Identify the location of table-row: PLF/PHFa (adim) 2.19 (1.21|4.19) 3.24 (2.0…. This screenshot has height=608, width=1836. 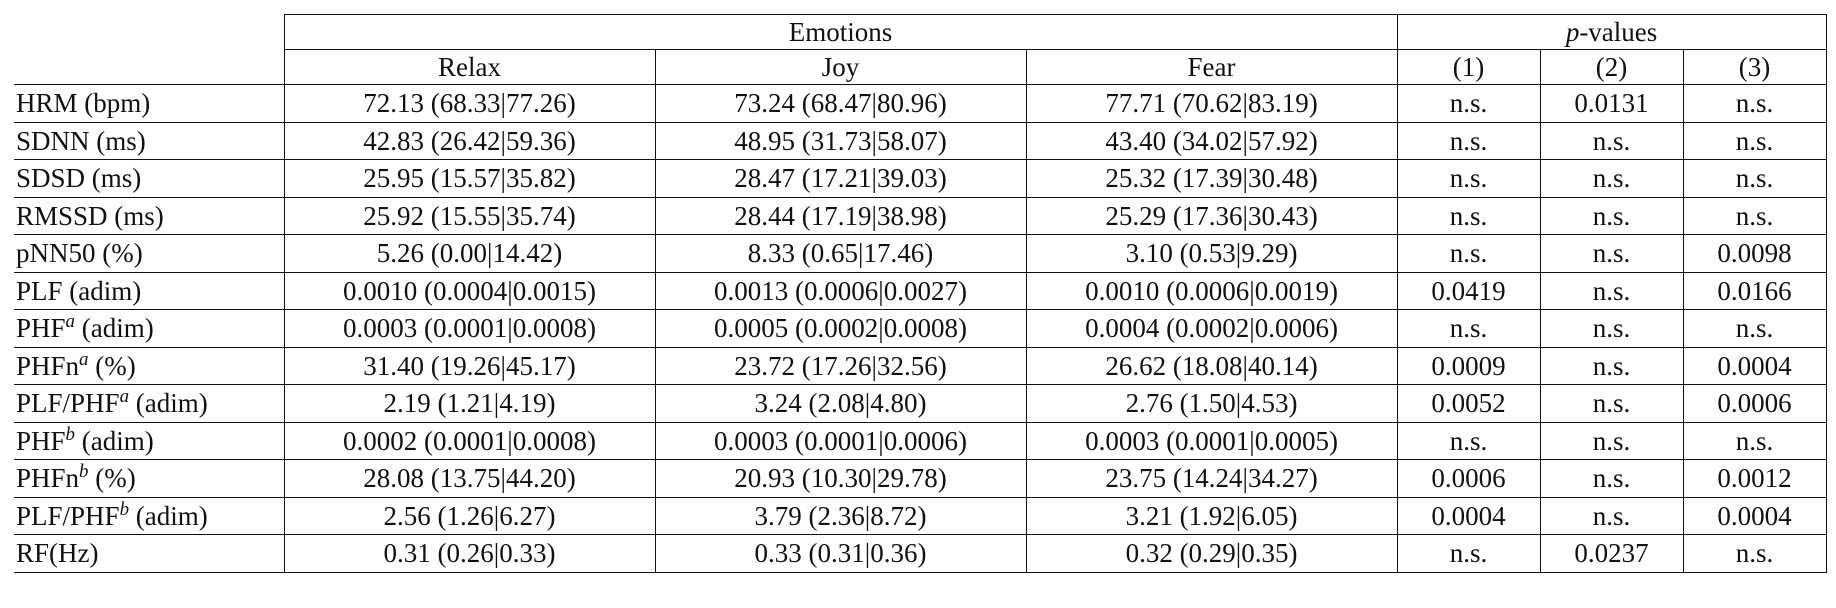
(920, 403).